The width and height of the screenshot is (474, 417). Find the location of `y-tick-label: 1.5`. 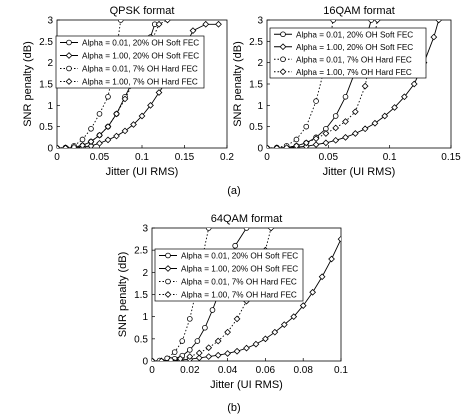

y-tick-label: 1.5 is located at coordinates (46, 85).